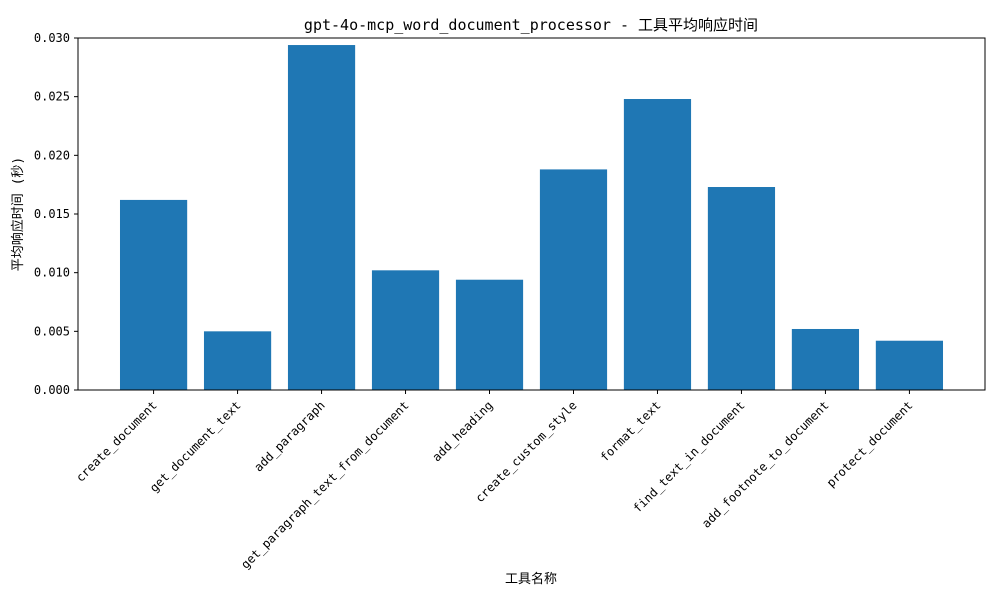 The image size is (1000, 604). I want to click on bar-find-text-in-document, so click(741, 288).